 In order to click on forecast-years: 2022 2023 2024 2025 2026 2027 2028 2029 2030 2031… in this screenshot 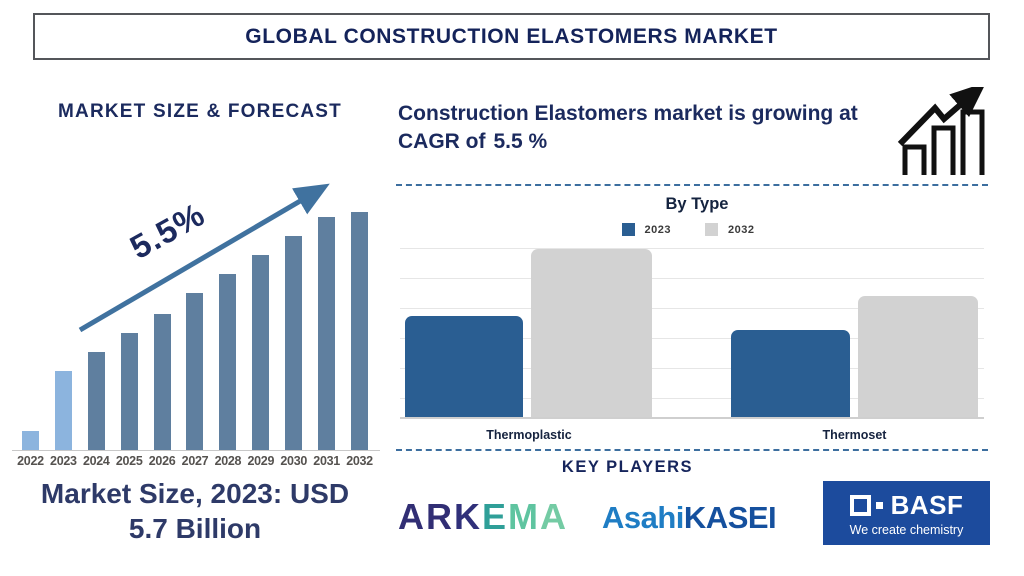, I will do `click(195, 461)`.